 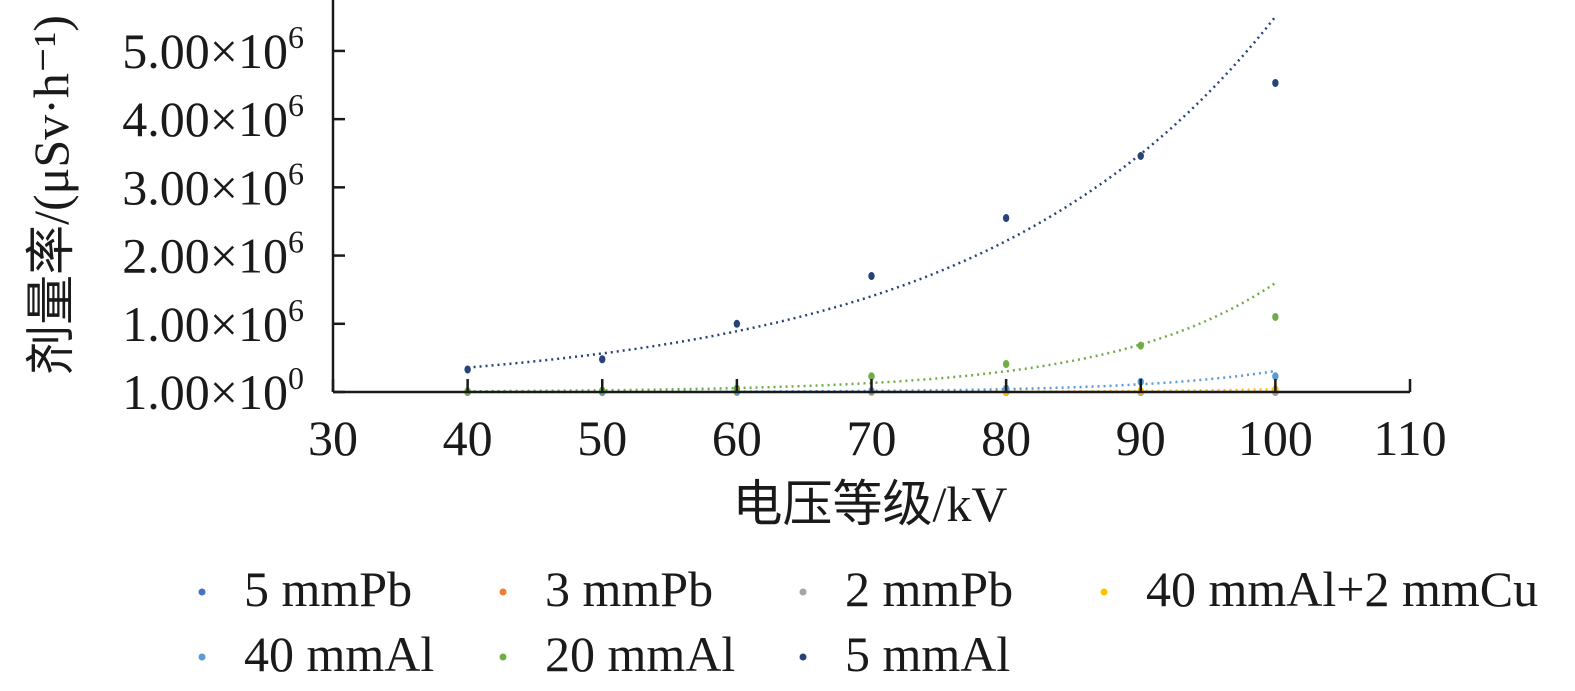 I want to click on legend-item: 5 mmPb, so click(x=305, y=589).